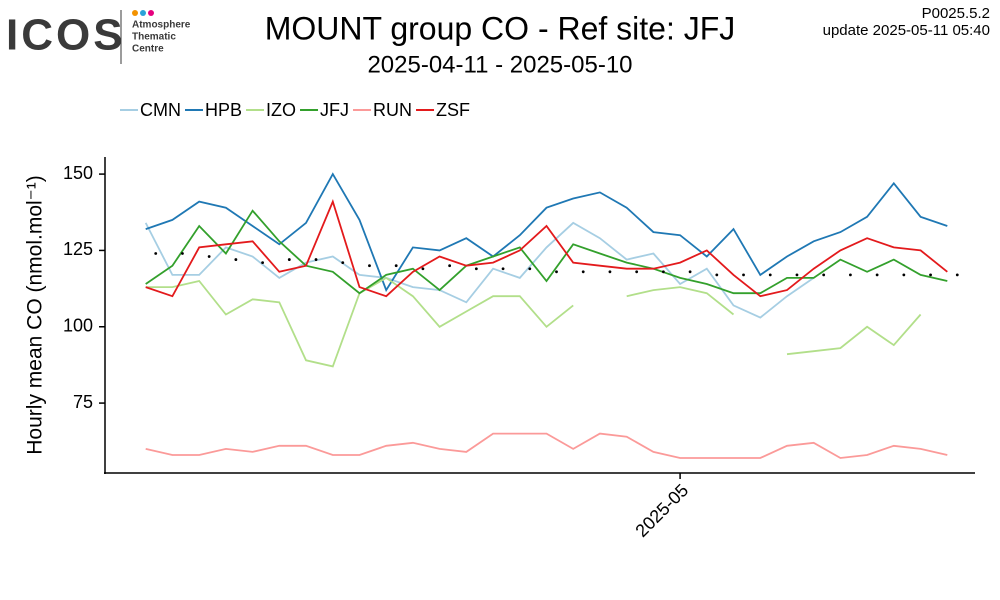  What do you see at coordinates (66, 35) in the screenshot?
I see `logo: ICOS` at bounding box center [66, 35].